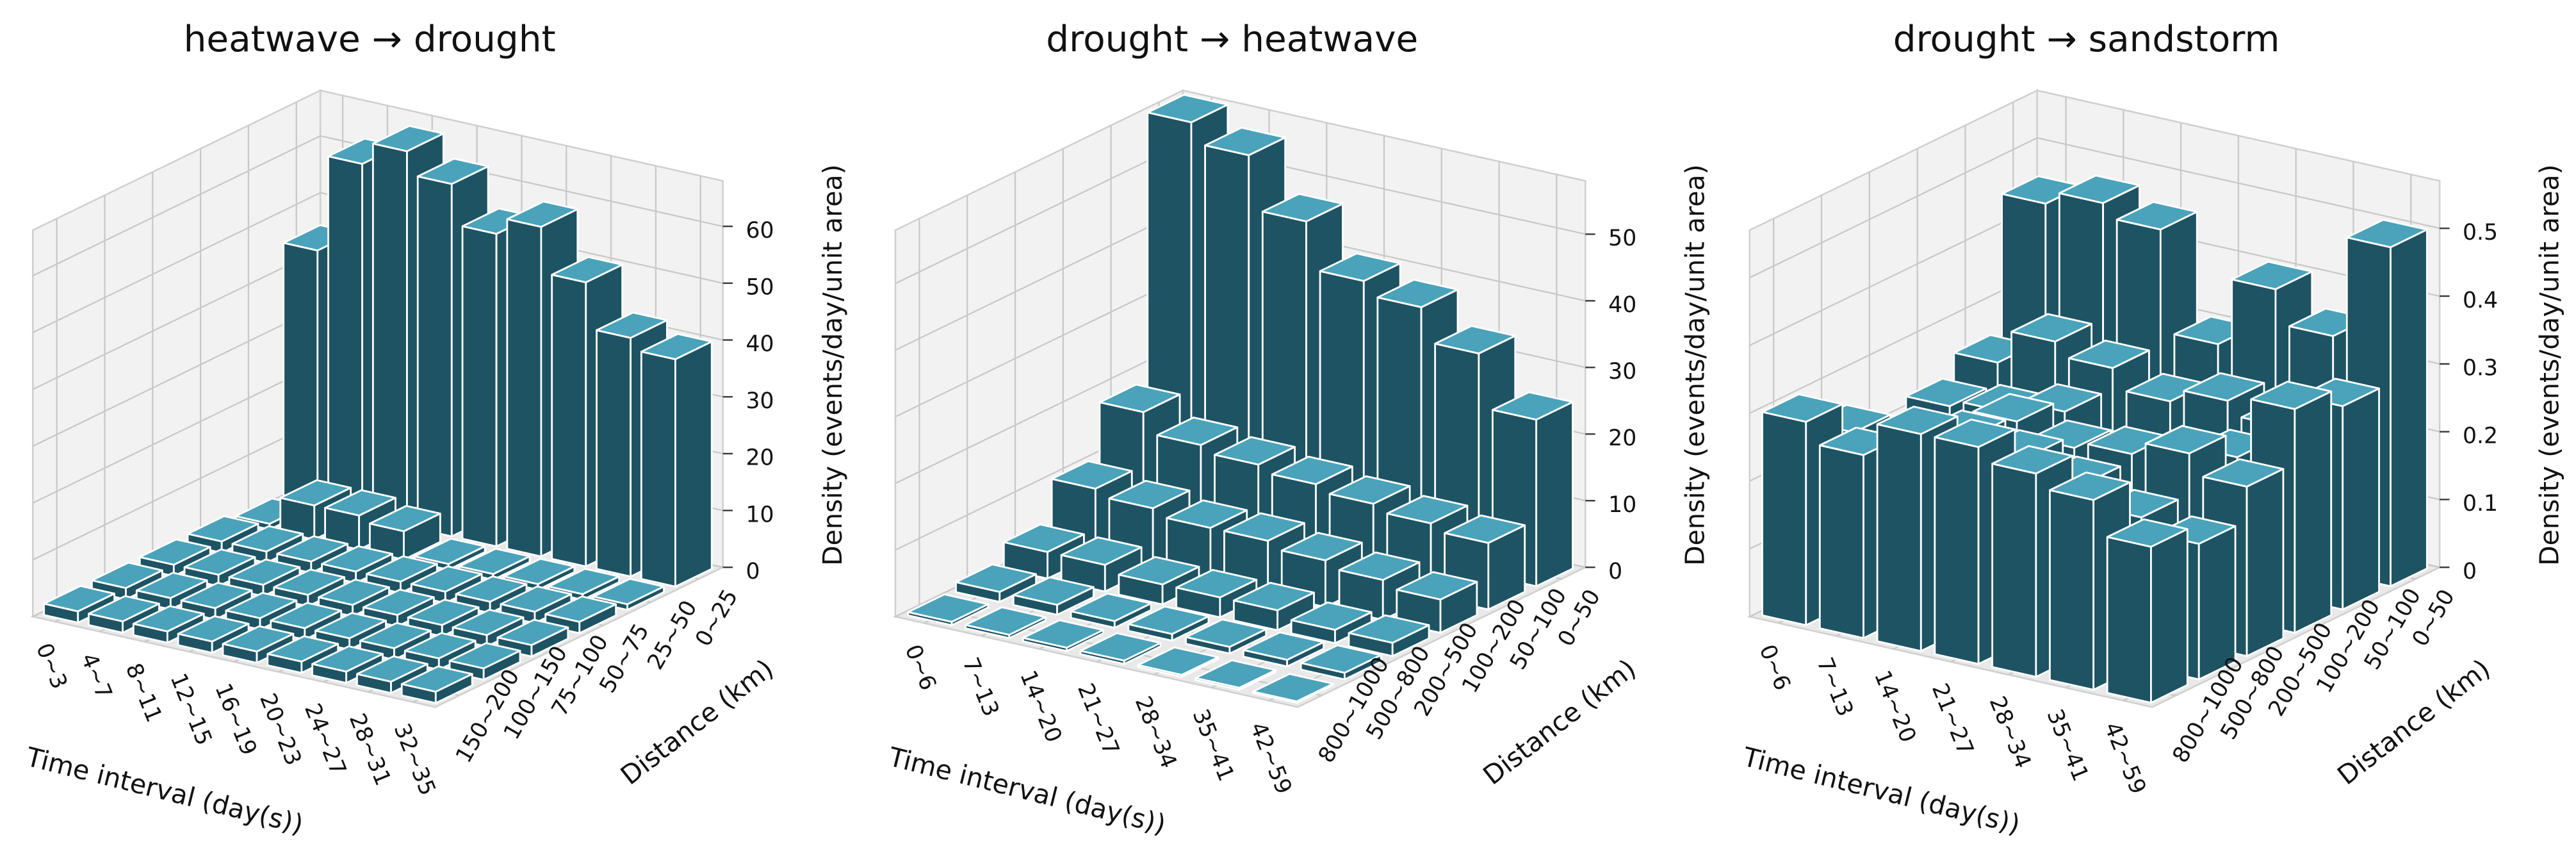 Image resolution: width=2576 pixels, height=860 pixels. Describe the element at coordinates (1156, 732) in the screenshot. I see `x-tick-label: 28~34` at that location.